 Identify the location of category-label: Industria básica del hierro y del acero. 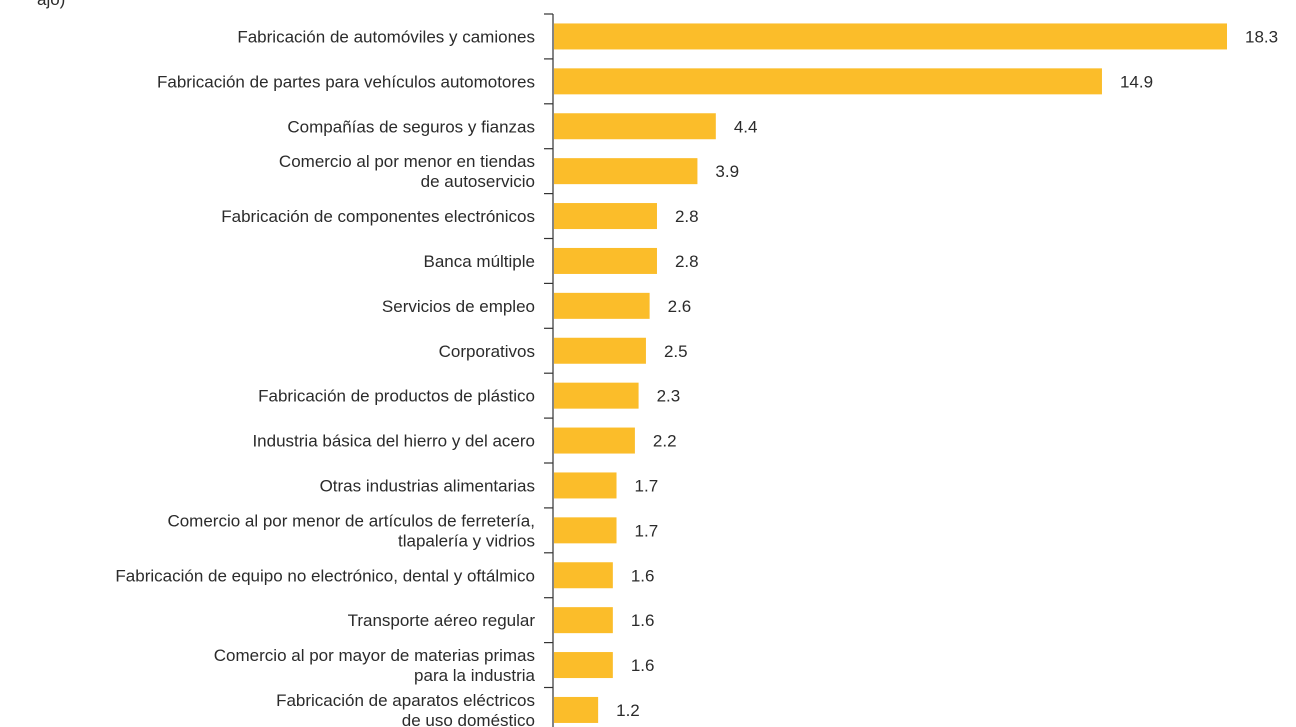
(393, 441).